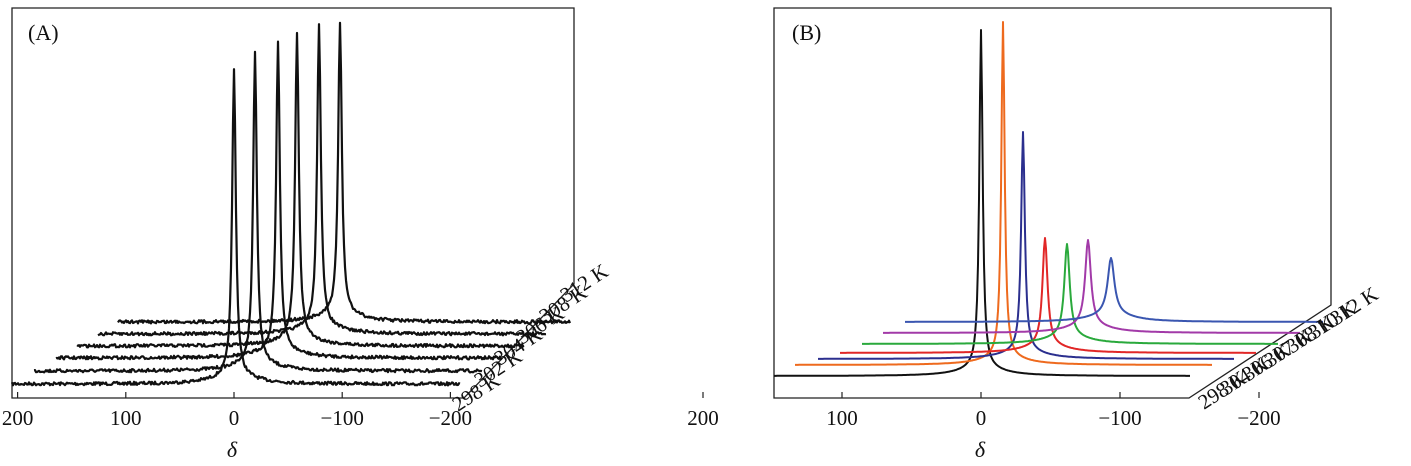 This screenshot has width=1411, height=466. What do you see at coordinates (980, 449) in the screenshot?
I see `panel-b-xlabel: δ` at bounding box center [980, 449].